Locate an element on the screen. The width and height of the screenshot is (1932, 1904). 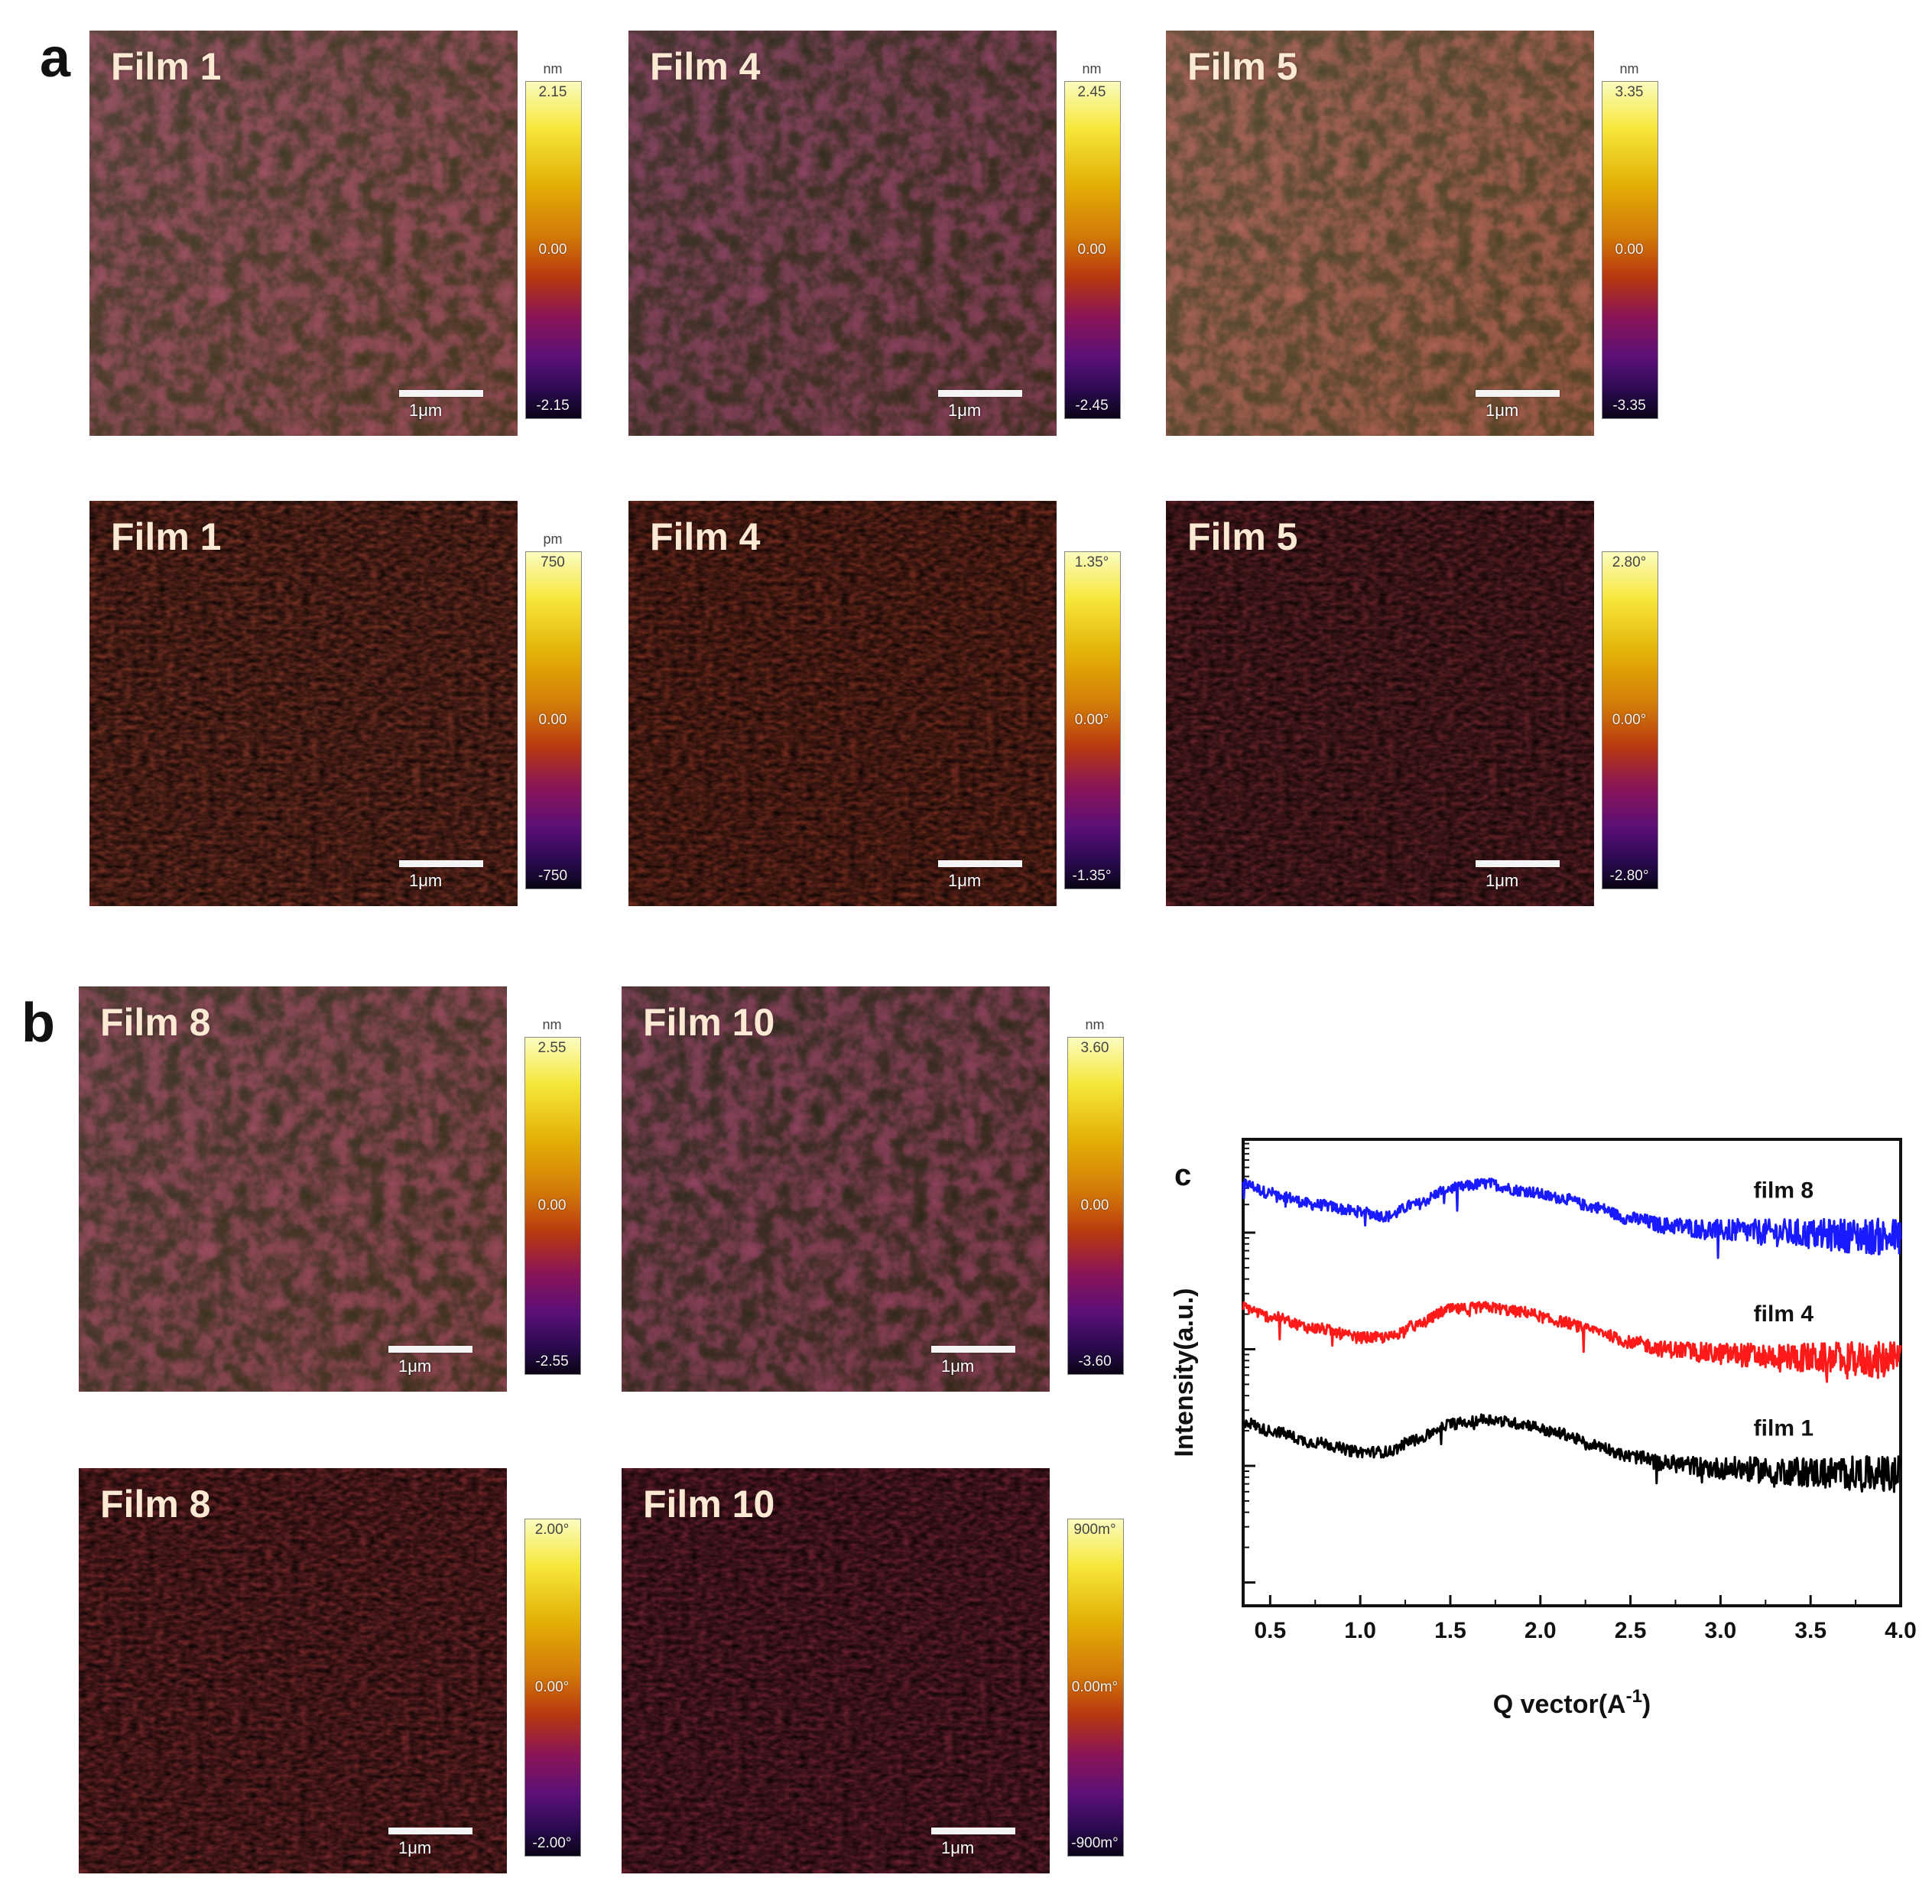
x-tick-label: 2.5 is located at coordinates (1631, 1631).